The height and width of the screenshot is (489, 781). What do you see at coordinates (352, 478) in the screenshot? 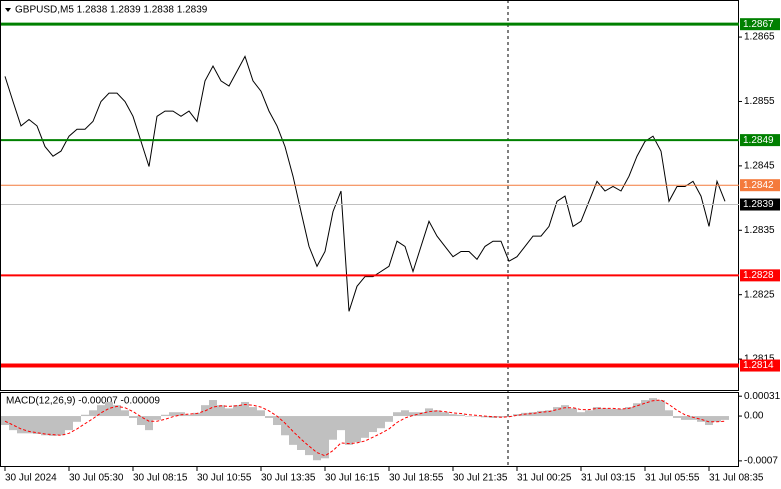
I see `x-tick-label: 30 Jul 16:15` at bounding box center [352, 478].